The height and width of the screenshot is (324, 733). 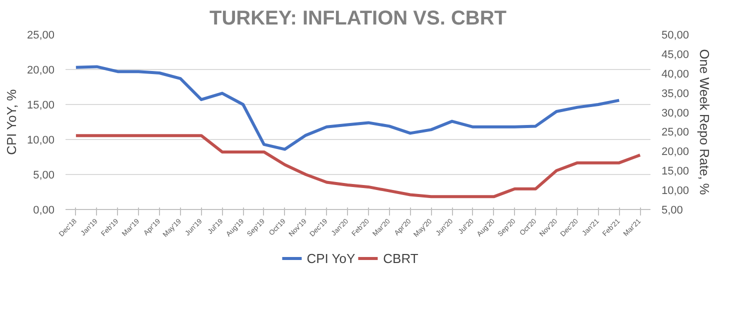 I want to click on y-tick-label: 5,00, so click(x=44, y=176).